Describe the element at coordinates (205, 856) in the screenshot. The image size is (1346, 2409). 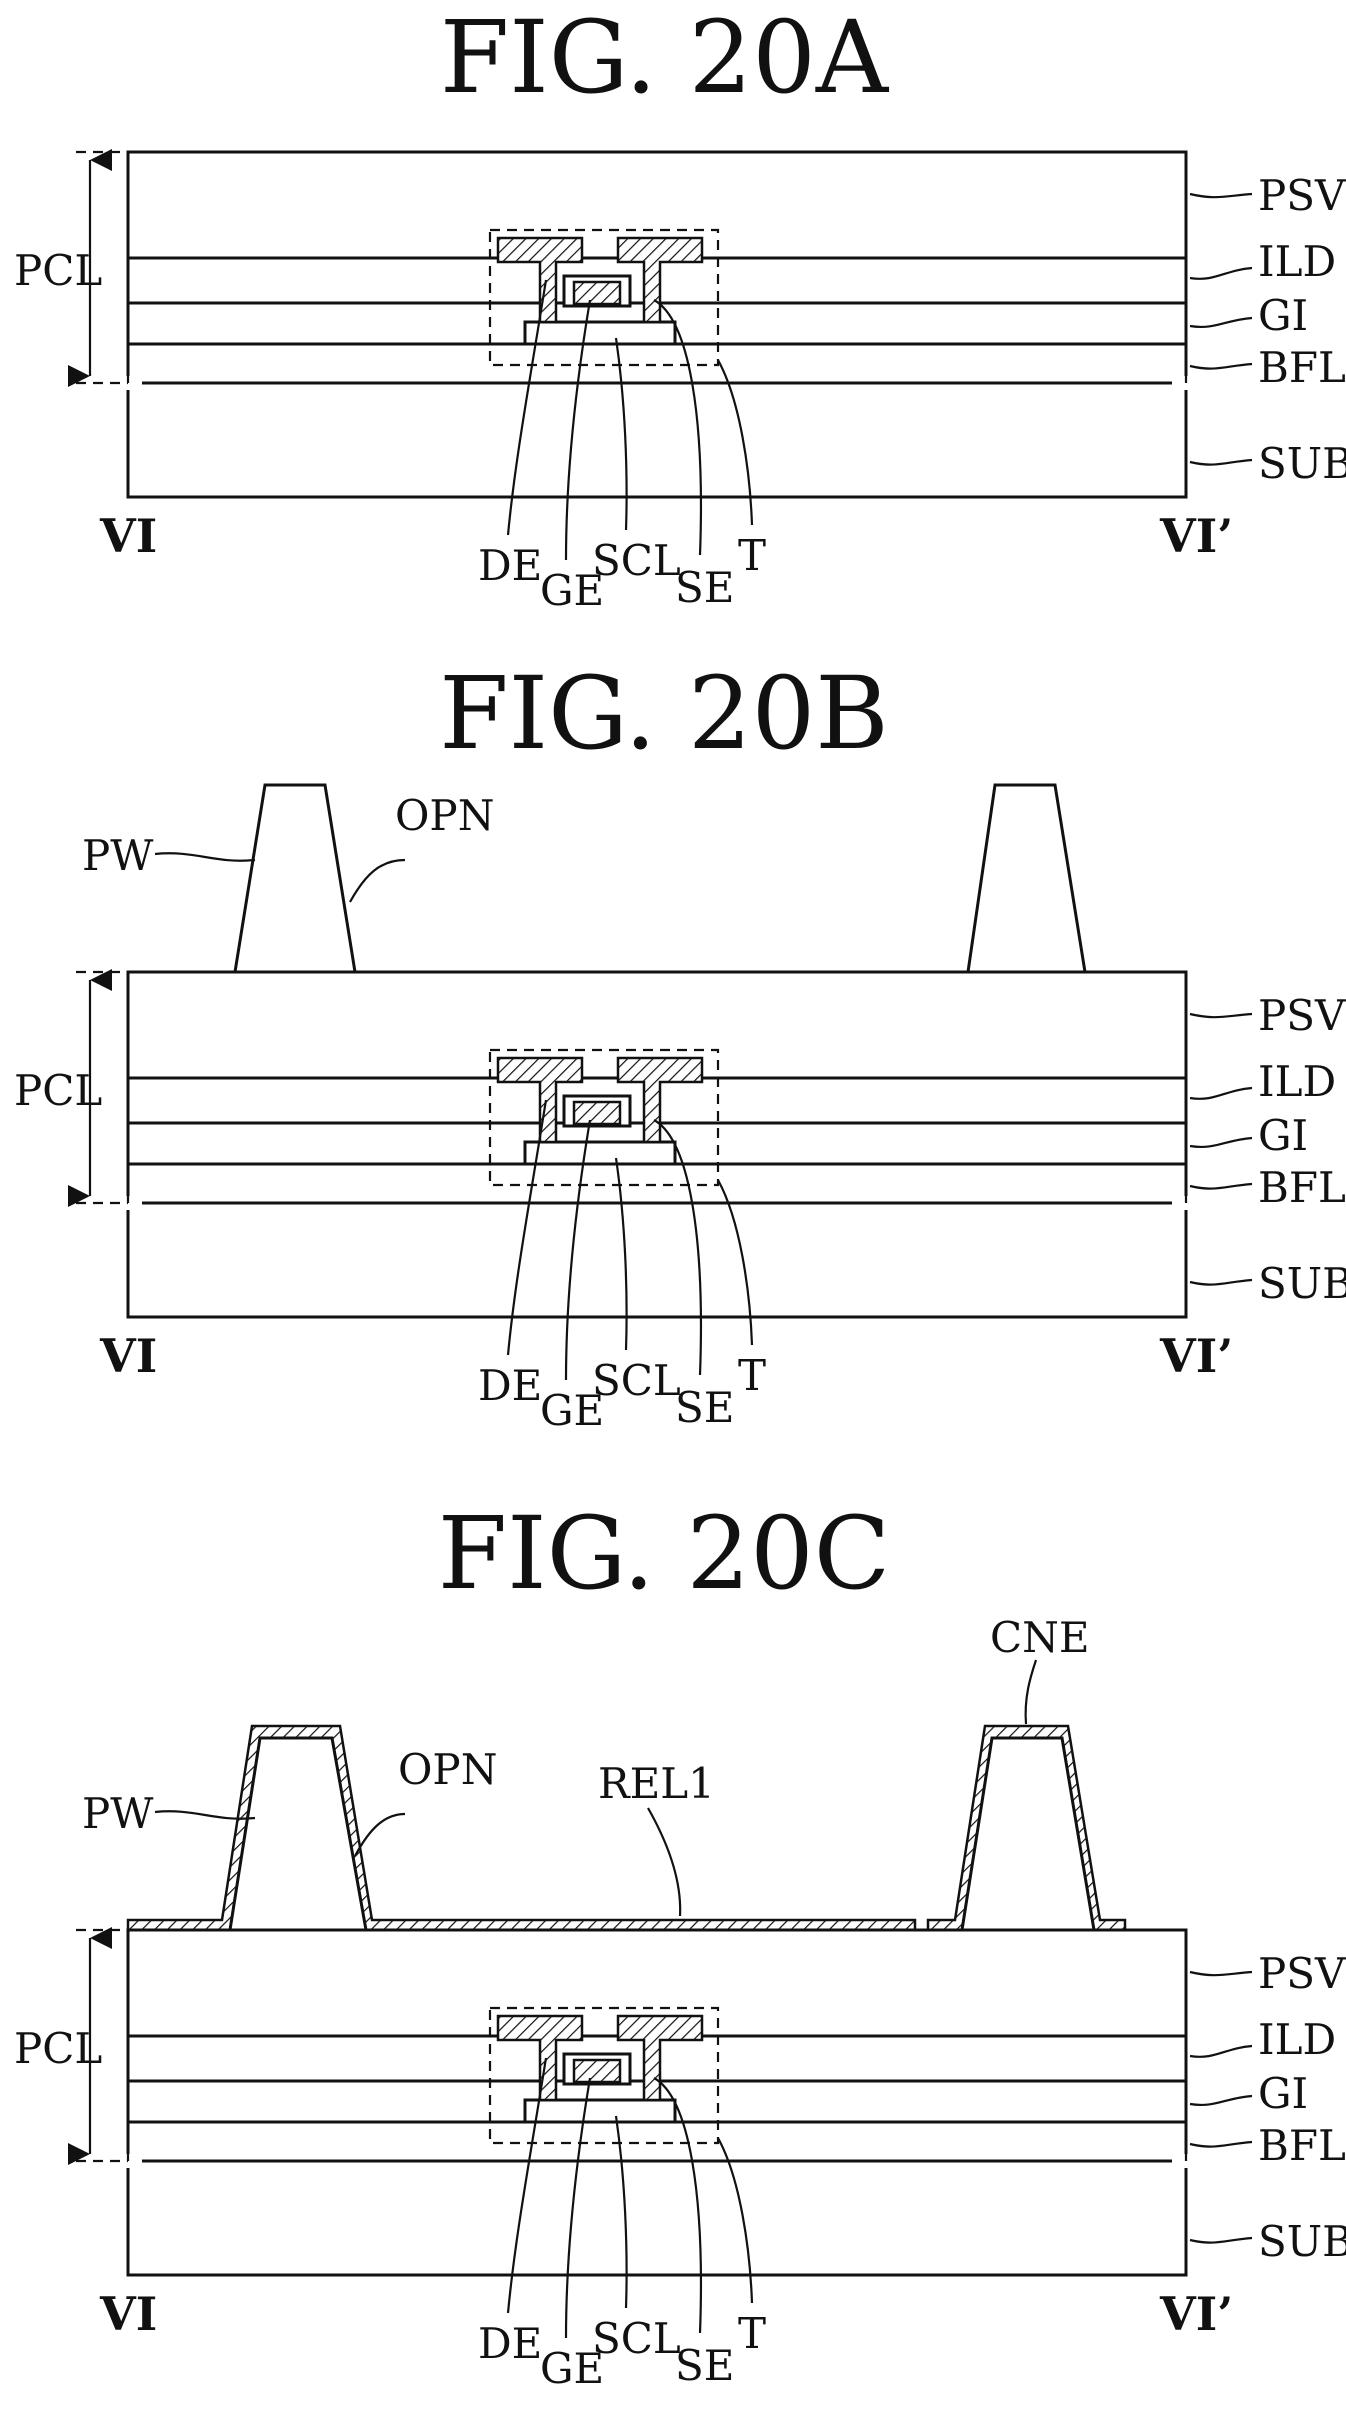
I see `leader-pw` at that location.